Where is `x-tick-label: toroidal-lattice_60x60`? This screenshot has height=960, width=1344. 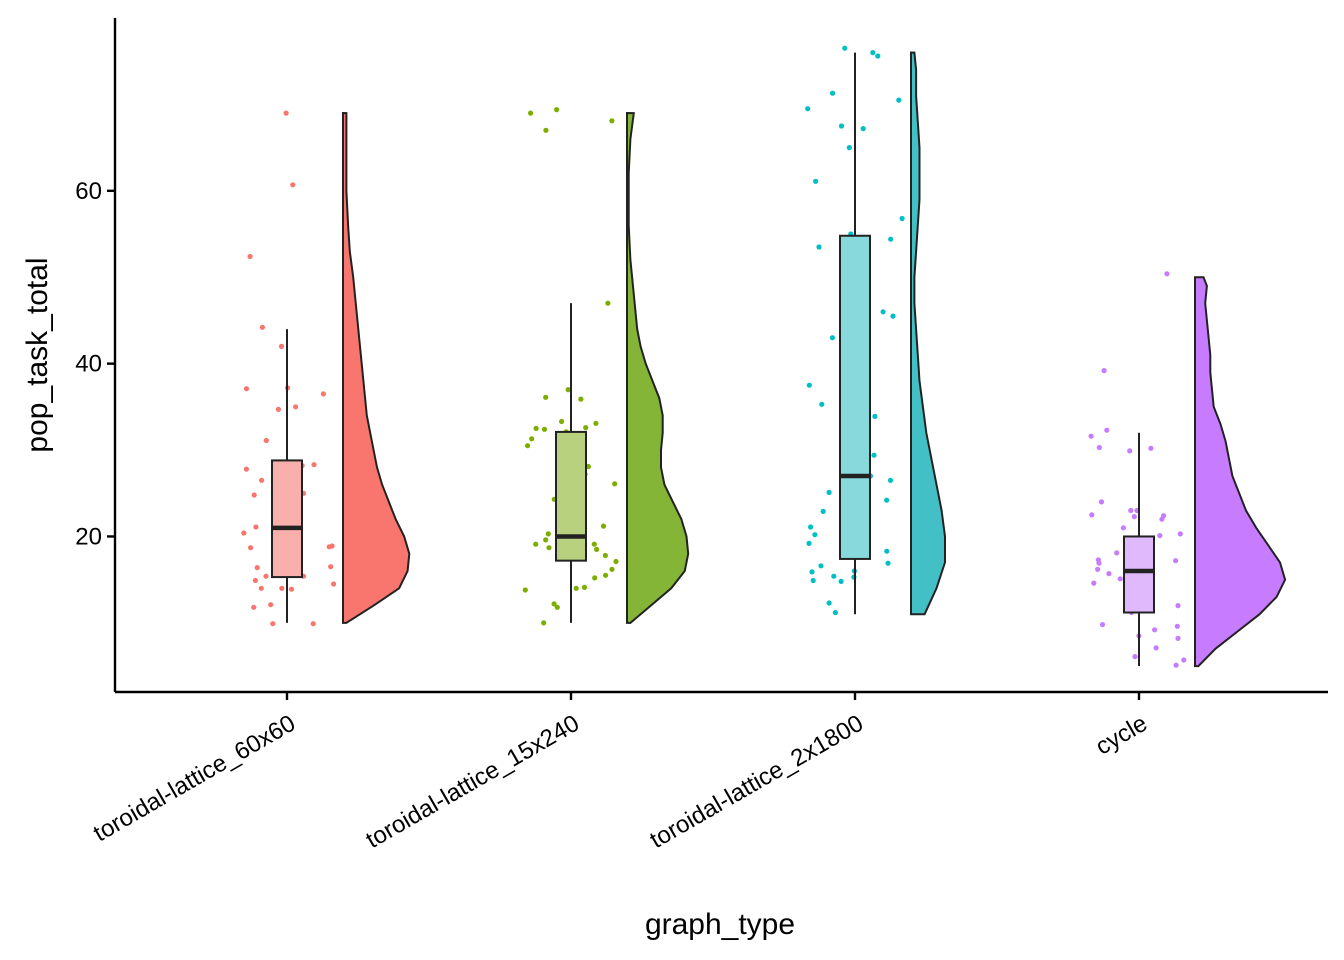 x-tick-label: toroidal-lattice_60x60 is located at coordinates (194, 778).